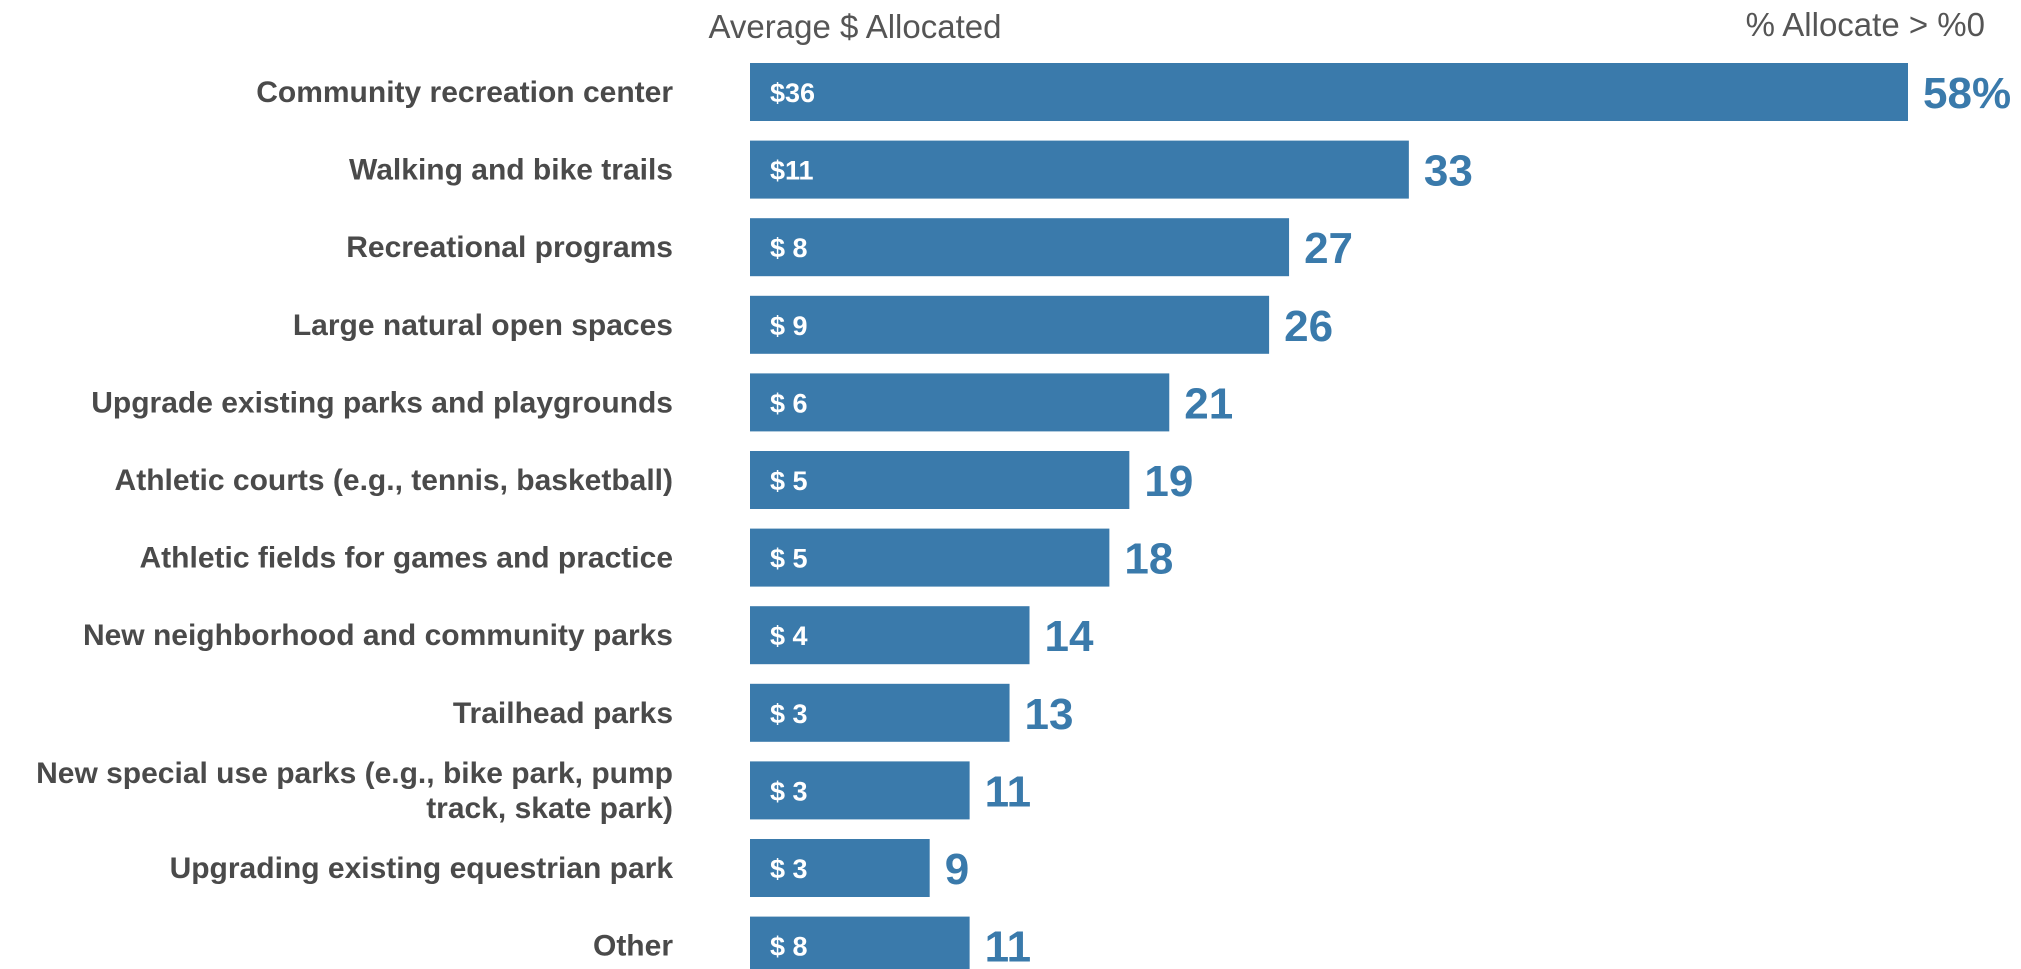  What do you see at coordinates (633, 946) in the screenshot?
I see `category-label: Other` at bounding box center [633, 946].